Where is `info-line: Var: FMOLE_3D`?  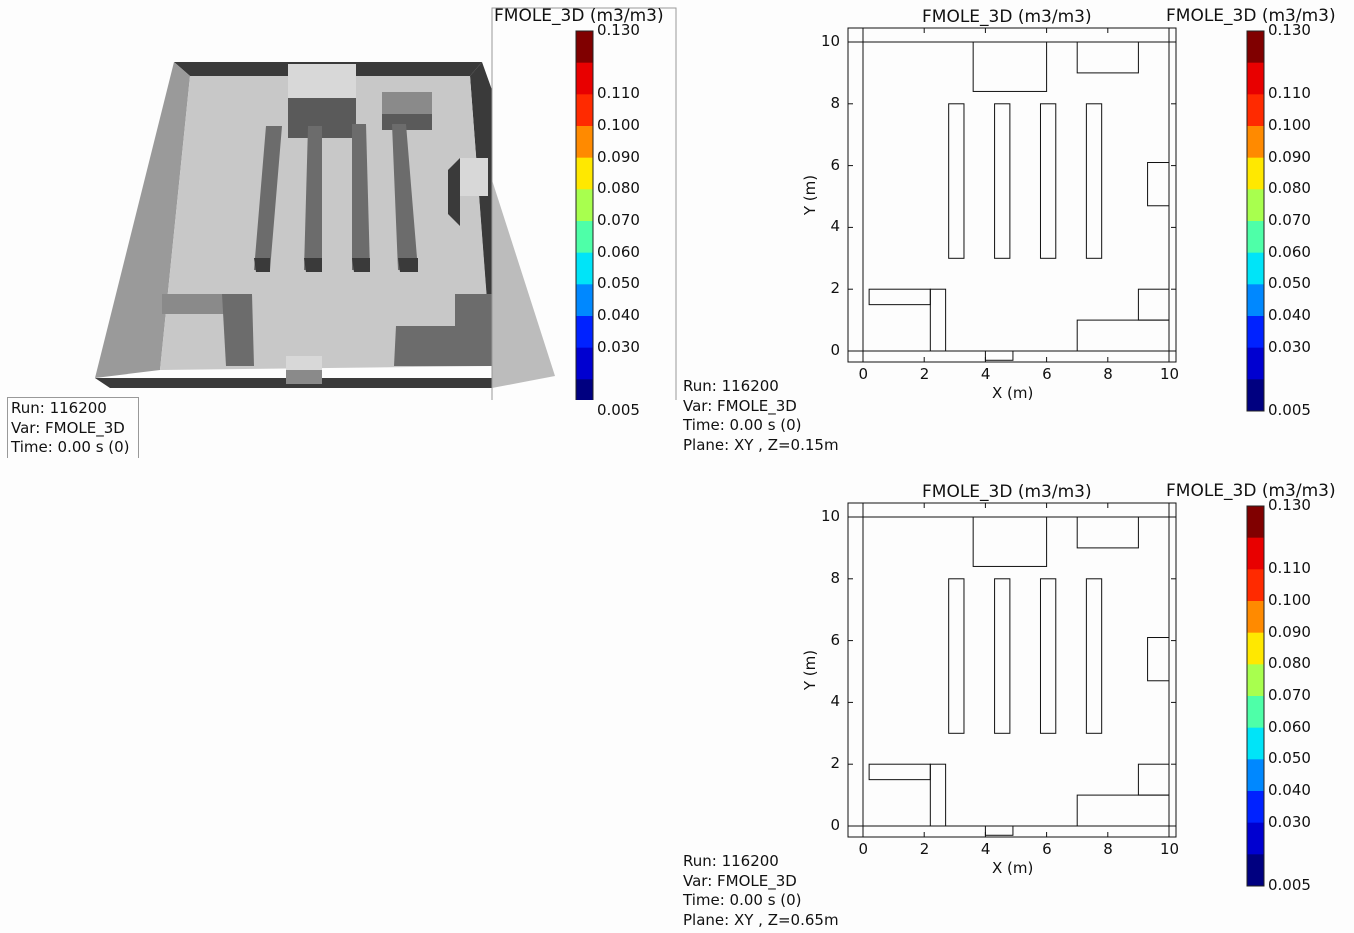
info-line: Var: FMOLE_3D is located at coordinates (740, 405).